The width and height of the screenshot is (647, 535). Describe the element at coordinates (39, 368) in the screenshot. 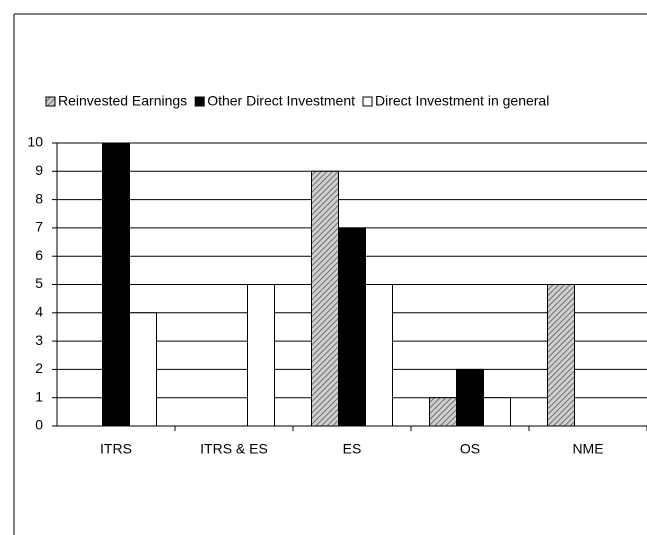

I see `y-tick-label: 2` at that location.